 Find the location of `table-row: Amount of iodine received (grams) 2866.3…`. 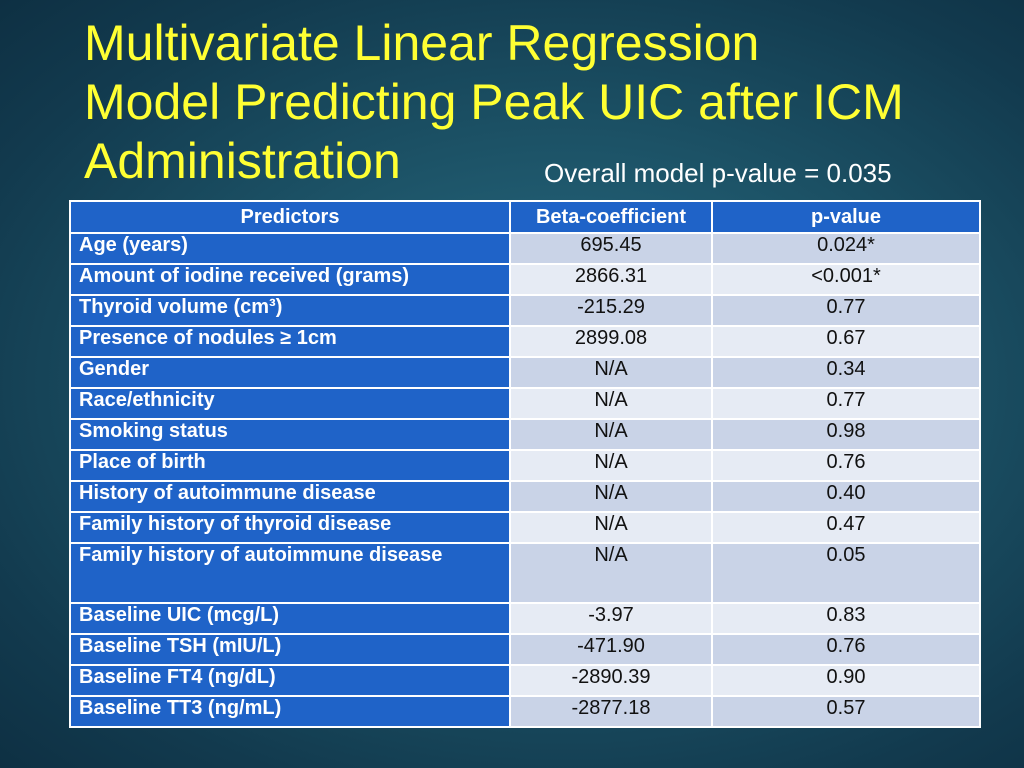

table-row: Amount of iodine received (grams) 2866.3… is located at coordinates (525, 279).